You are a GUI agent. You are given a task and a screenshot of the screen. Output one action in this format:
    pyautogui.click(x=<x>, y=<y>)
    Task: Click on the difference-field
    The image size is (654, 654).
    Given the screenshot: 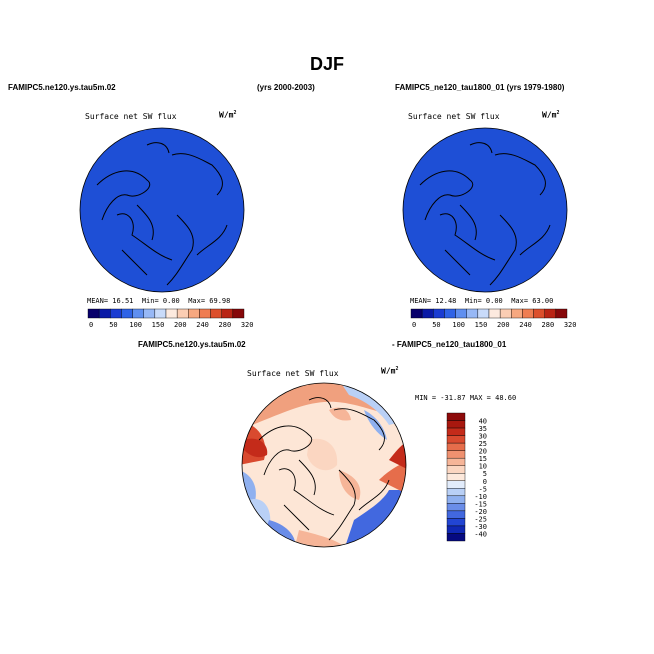 What is the action you would take?
    pyautogui.click(x=324, y=465)
    